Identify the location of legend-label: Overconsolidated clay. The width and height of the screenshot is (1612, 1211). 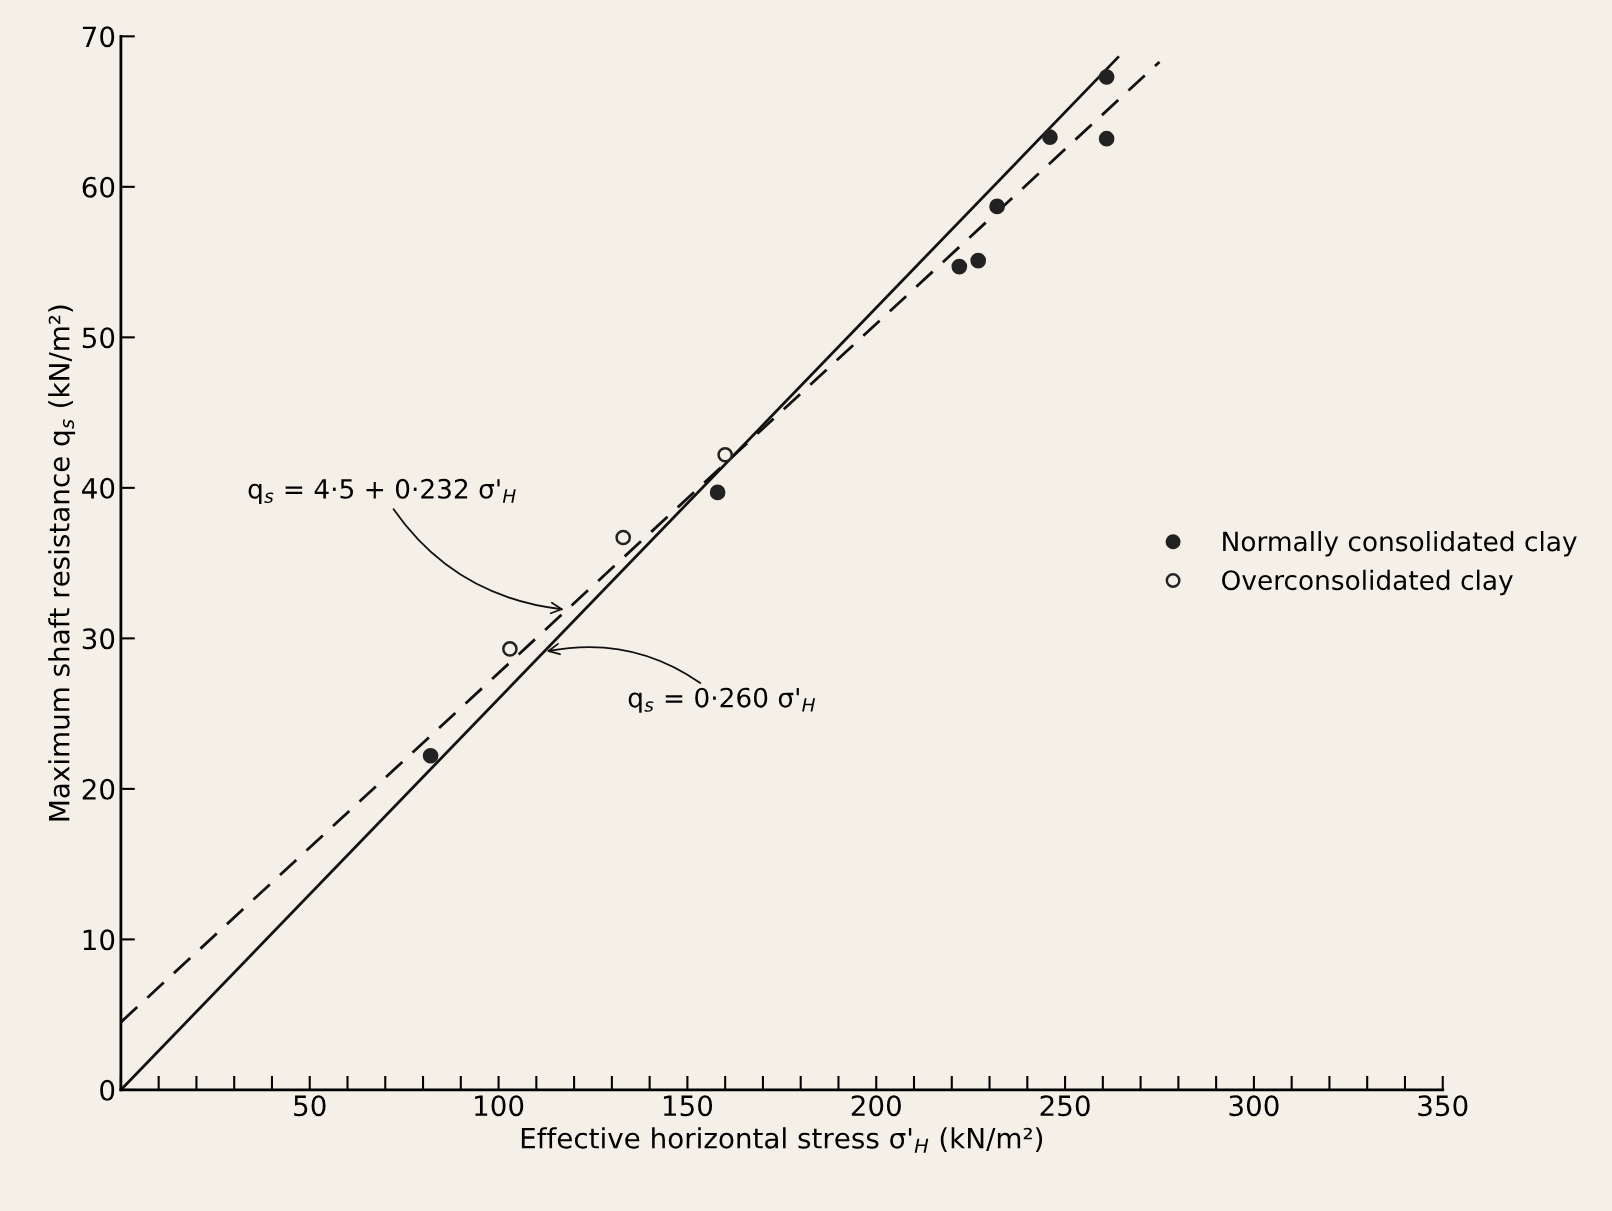
(1367, 582).